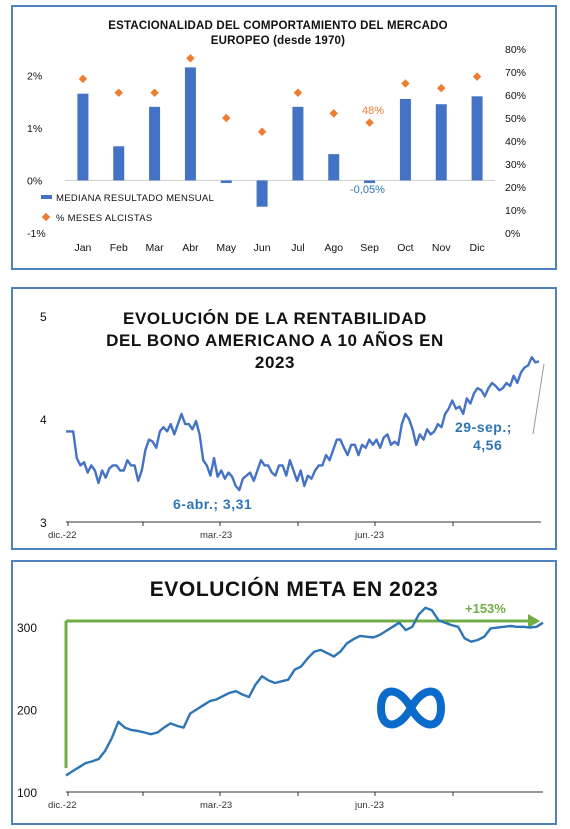 The image size is (570, 829). What do you see at coordinates (155, 248) in the screenshot?
I see `x-tick-label: Mar` at bounding box center [155, 248].